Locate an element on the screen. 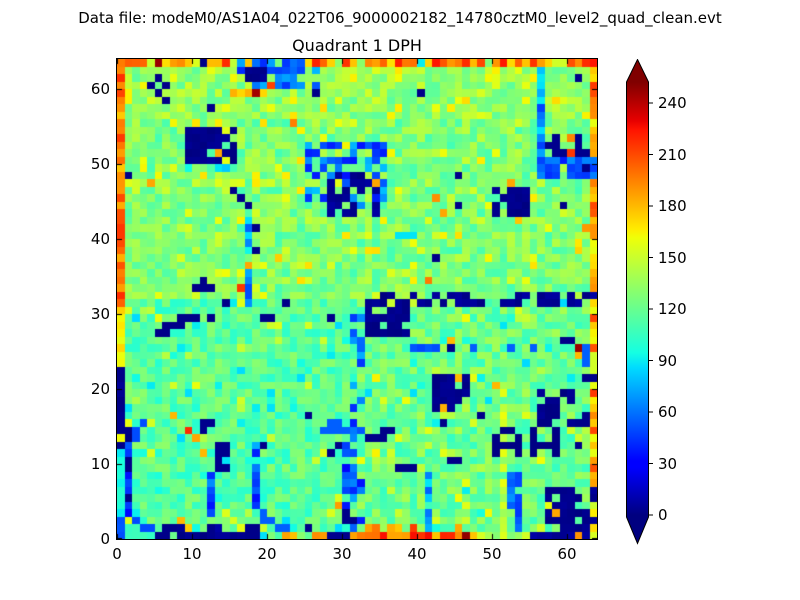  colorbar-tick-label: 240 is located at coordinates (672, 103).